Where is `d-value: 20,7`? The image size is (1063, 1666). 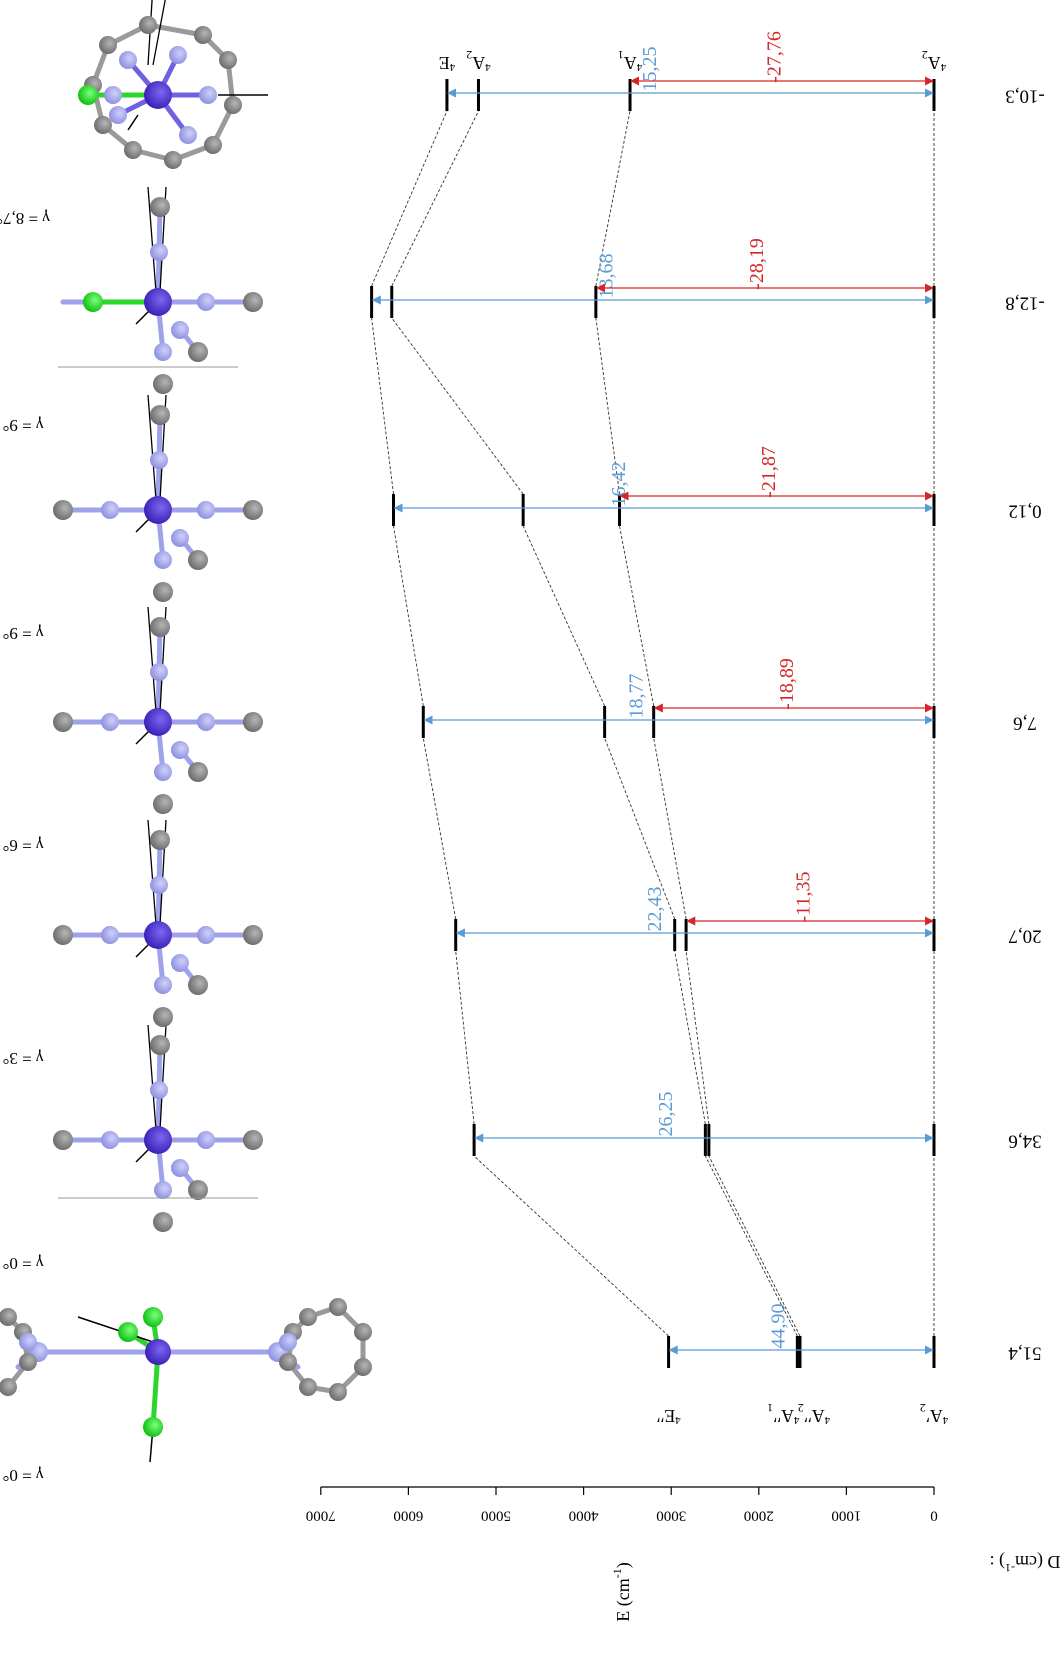 d-value: 20,7 is located at coordinates (1024, 936).